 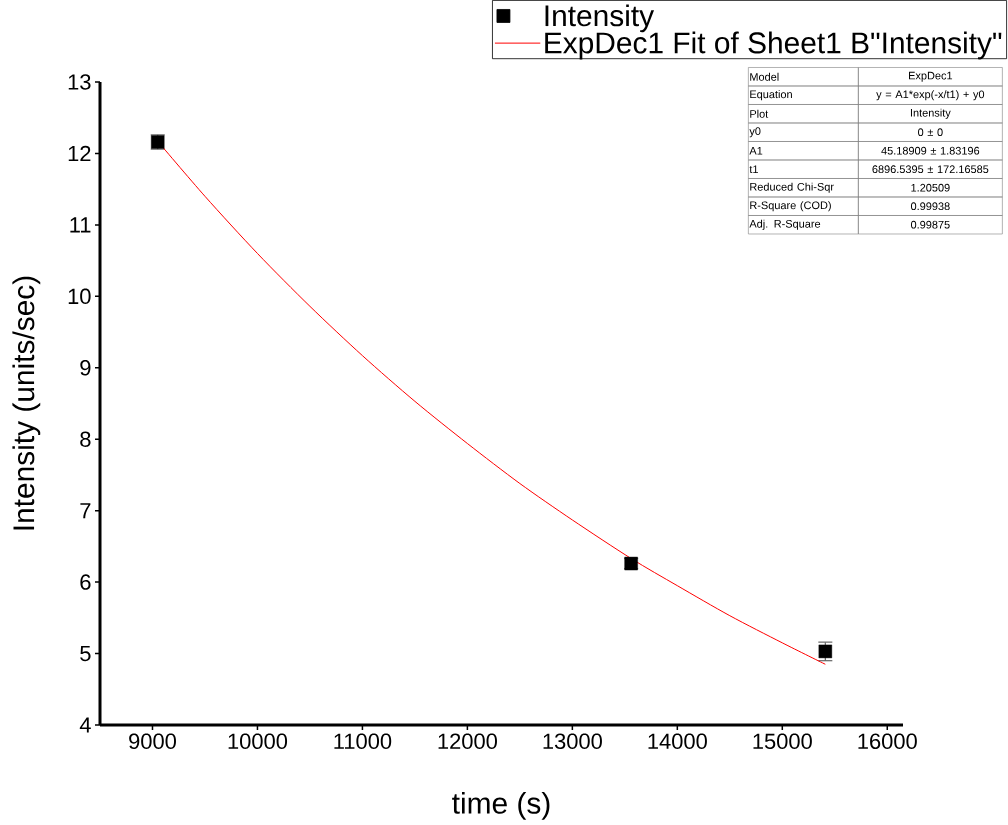 I want to click on text: Intensity, so click(x=930, y=113).